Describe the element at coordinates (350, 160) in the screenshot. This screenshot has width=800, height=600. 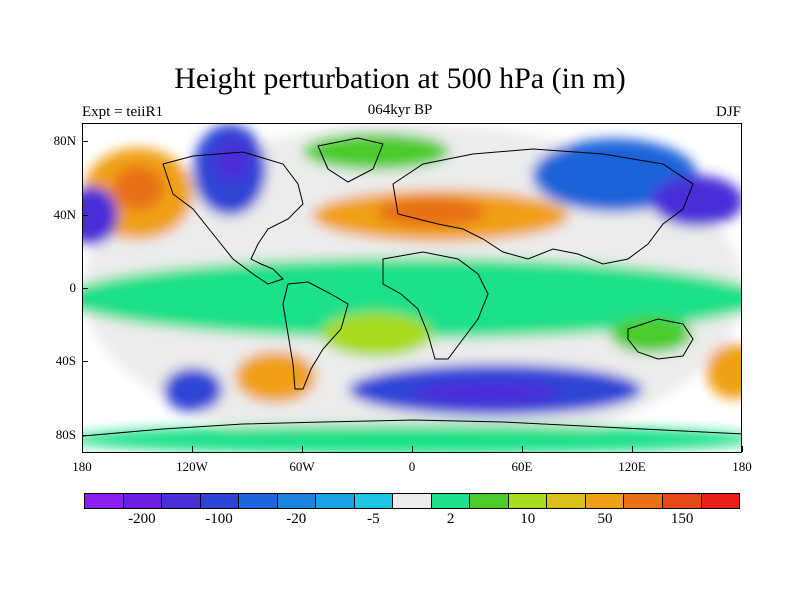
I see `coastline-greenland` at that location.